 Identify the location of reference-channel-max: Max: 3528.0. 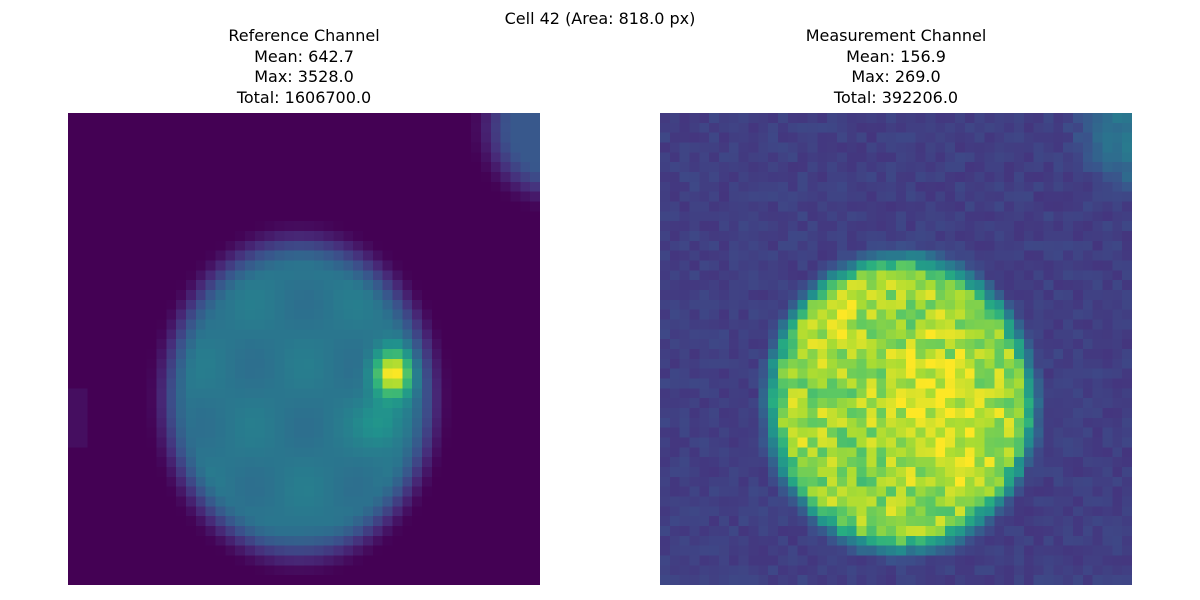
(304, 76).